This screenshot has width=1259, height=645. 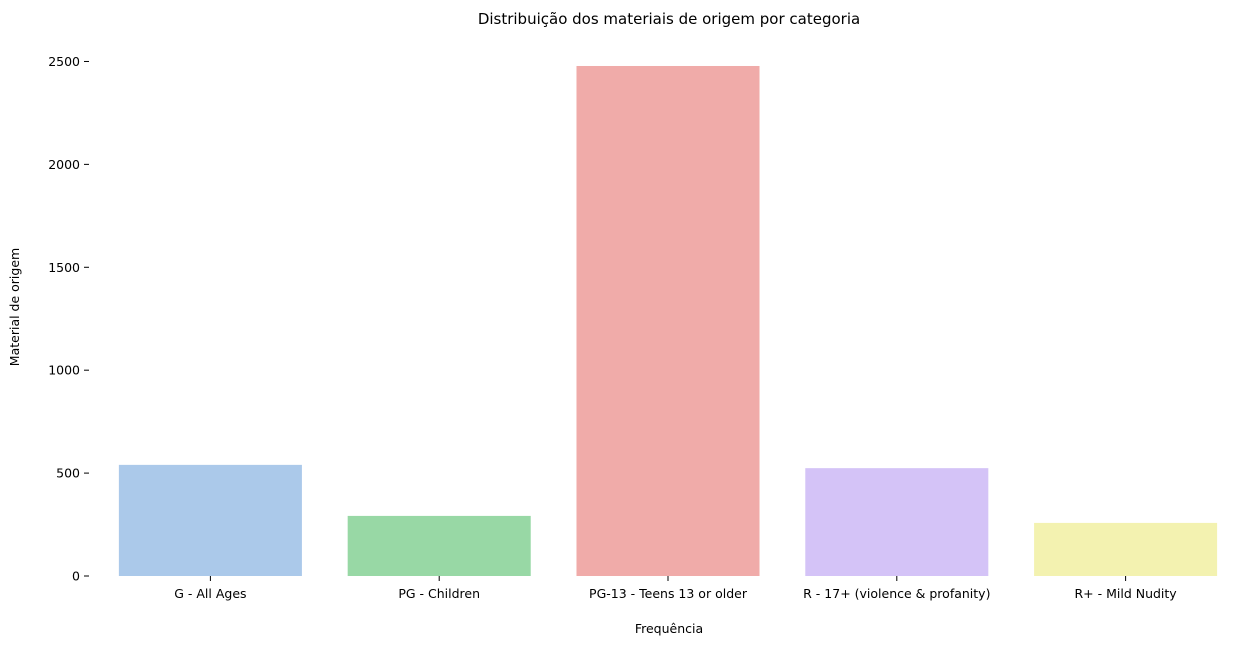 What do you see at coordinates (64, 267) in the screenshot?
I see `y-tick-label: 1500` at bounding box center [64, 267].